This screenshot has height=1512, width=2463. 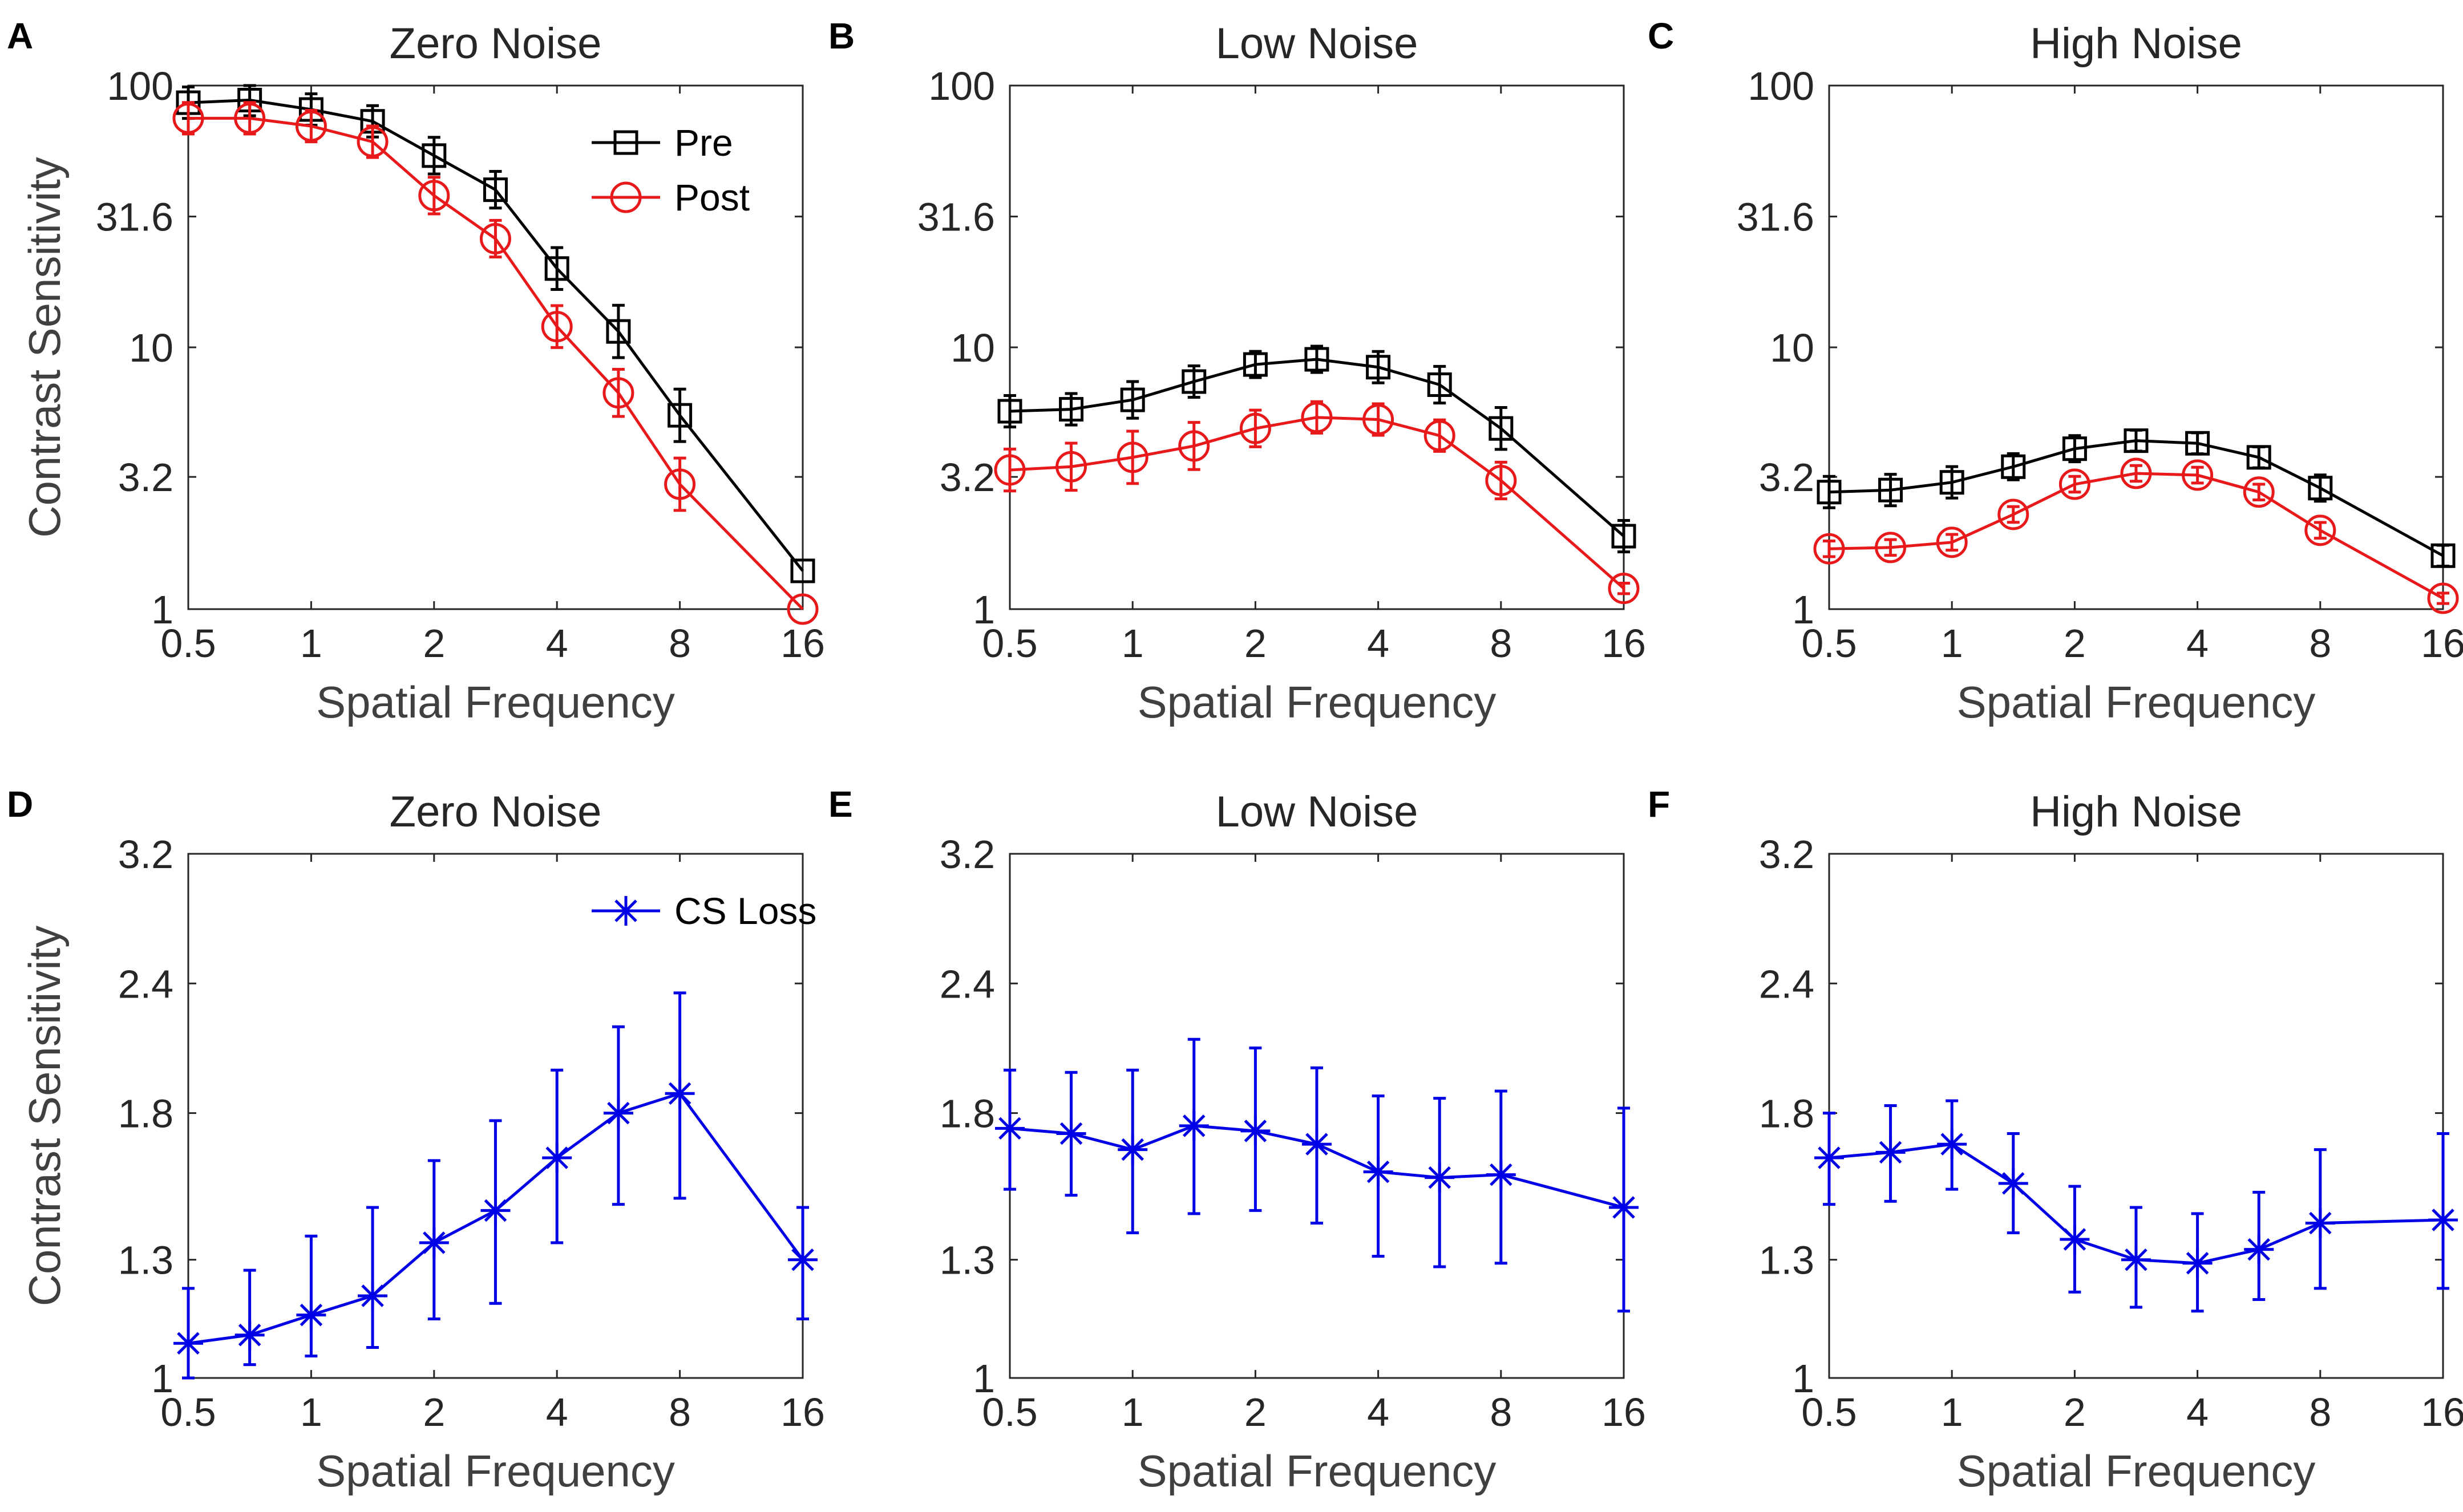 I want to click on panel-title: Zero Noise, so click(x=496, y=812).